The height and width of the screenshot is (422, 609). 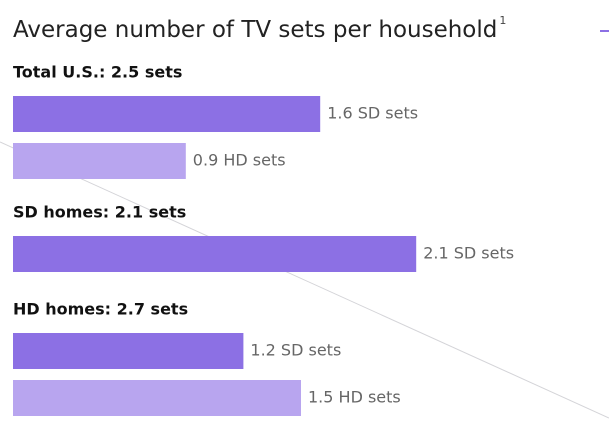 What do you see at coordinates (295, 350) in the screenshot?
I see `value-label: 1.2 SD sets` at bounding box center [295, 350].